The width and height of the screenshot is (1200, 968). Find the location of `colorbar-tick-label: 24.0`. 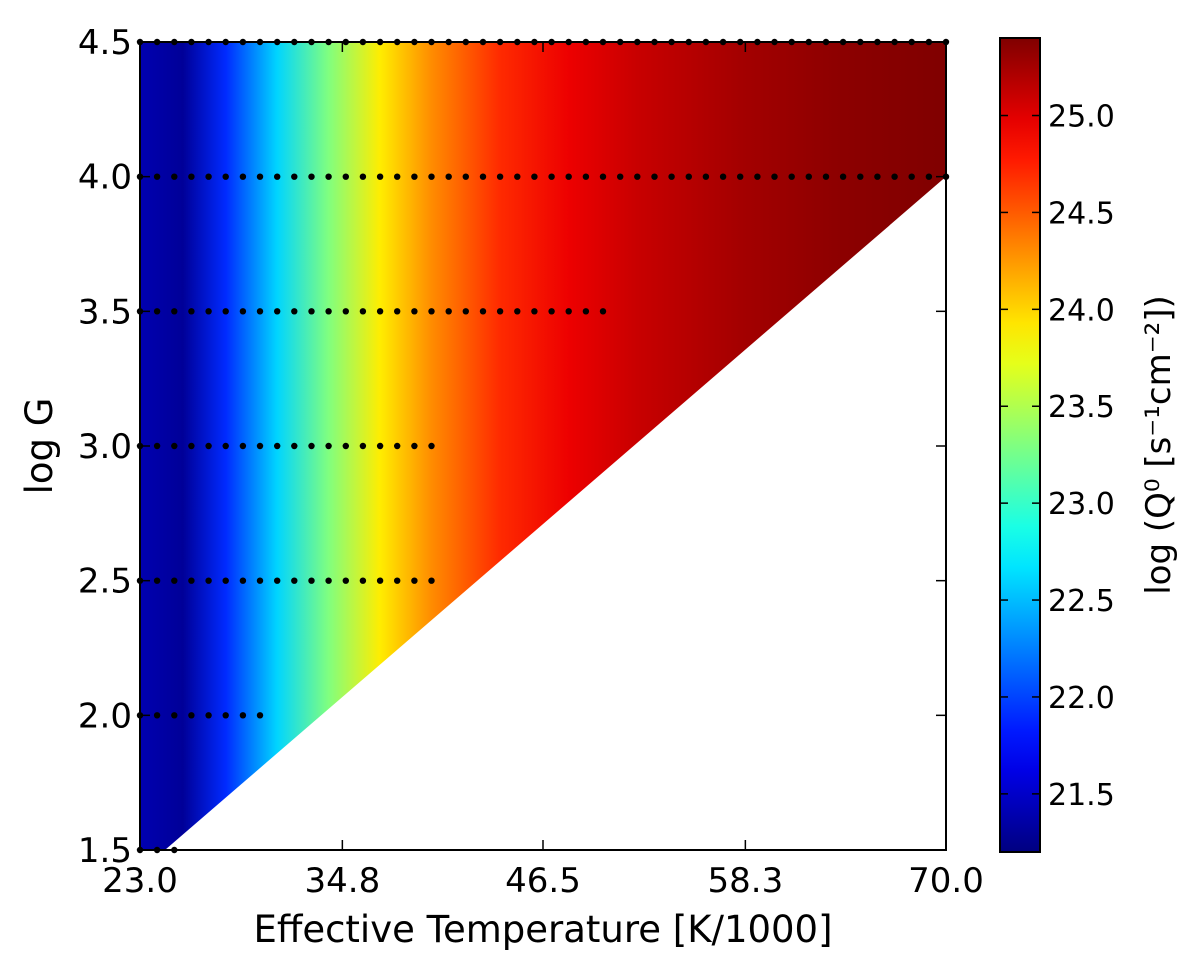

colorbar-tick-label: 24.0 is located at coordinates (1081, 310).